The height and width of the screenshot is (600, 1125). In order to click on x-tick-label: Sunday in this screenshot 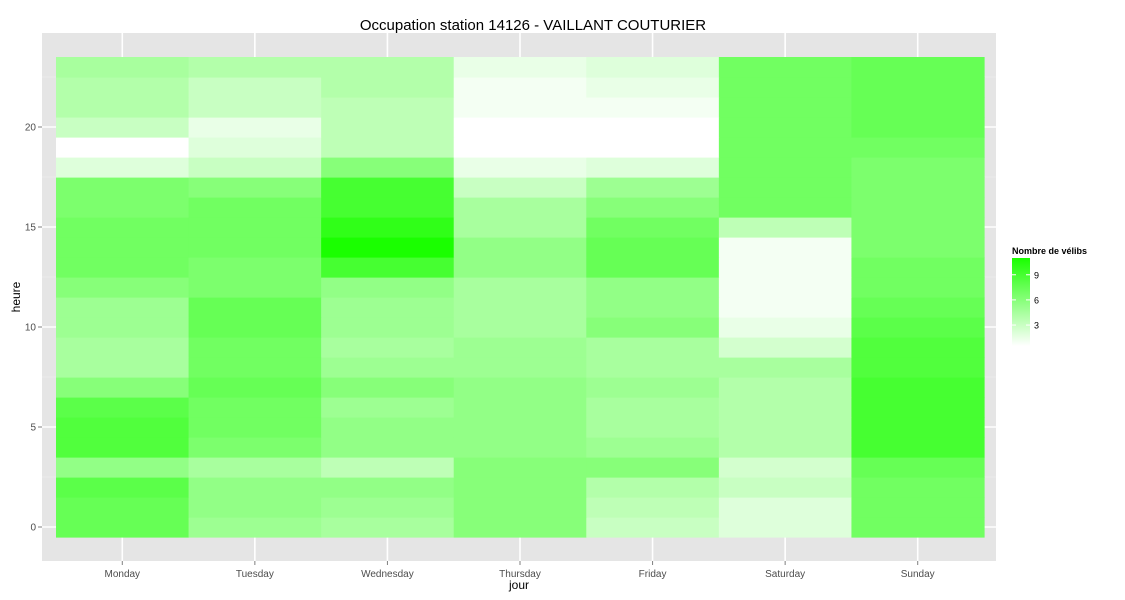, I will do `click(918, 574)`.